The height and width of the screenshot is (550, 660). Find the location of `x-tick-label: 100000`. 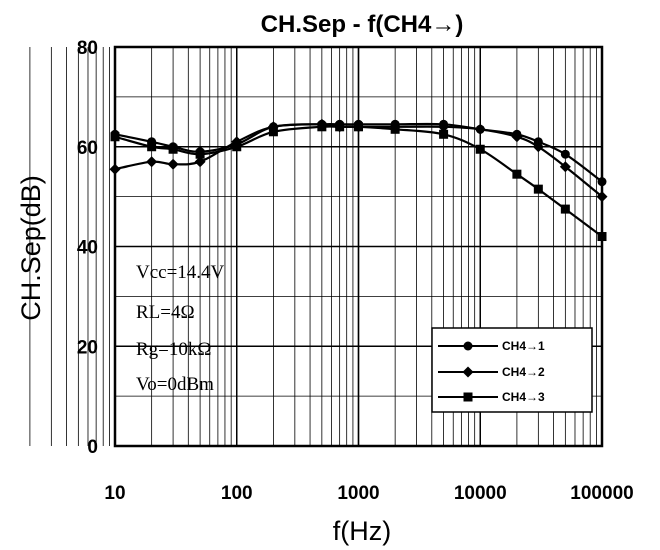

x-tick-label: 100000 is located at coordinates (601, 493).